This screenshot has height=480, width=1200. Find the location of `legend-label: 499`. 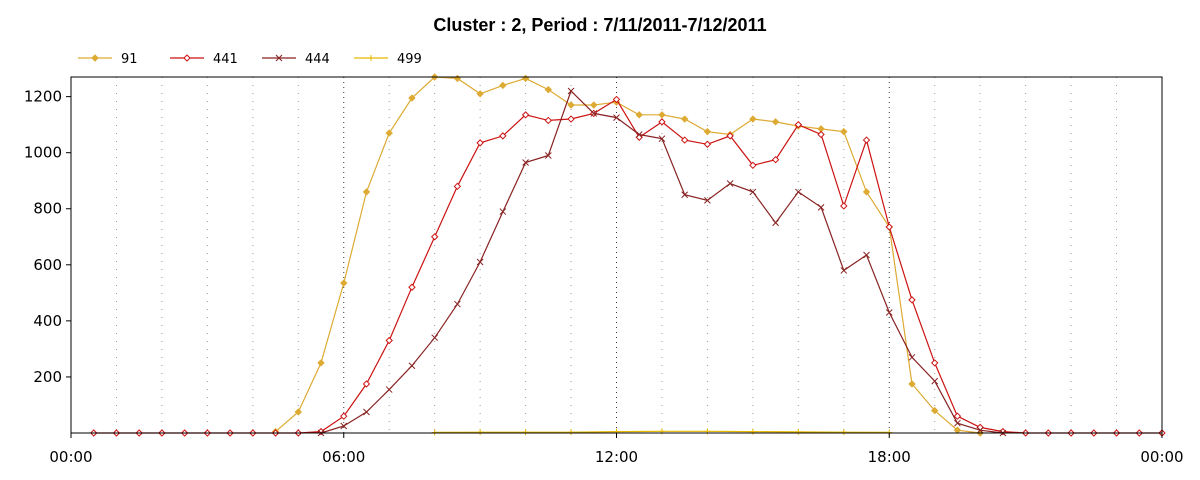

legend-label: 499 is located at coordinates (409, 59).